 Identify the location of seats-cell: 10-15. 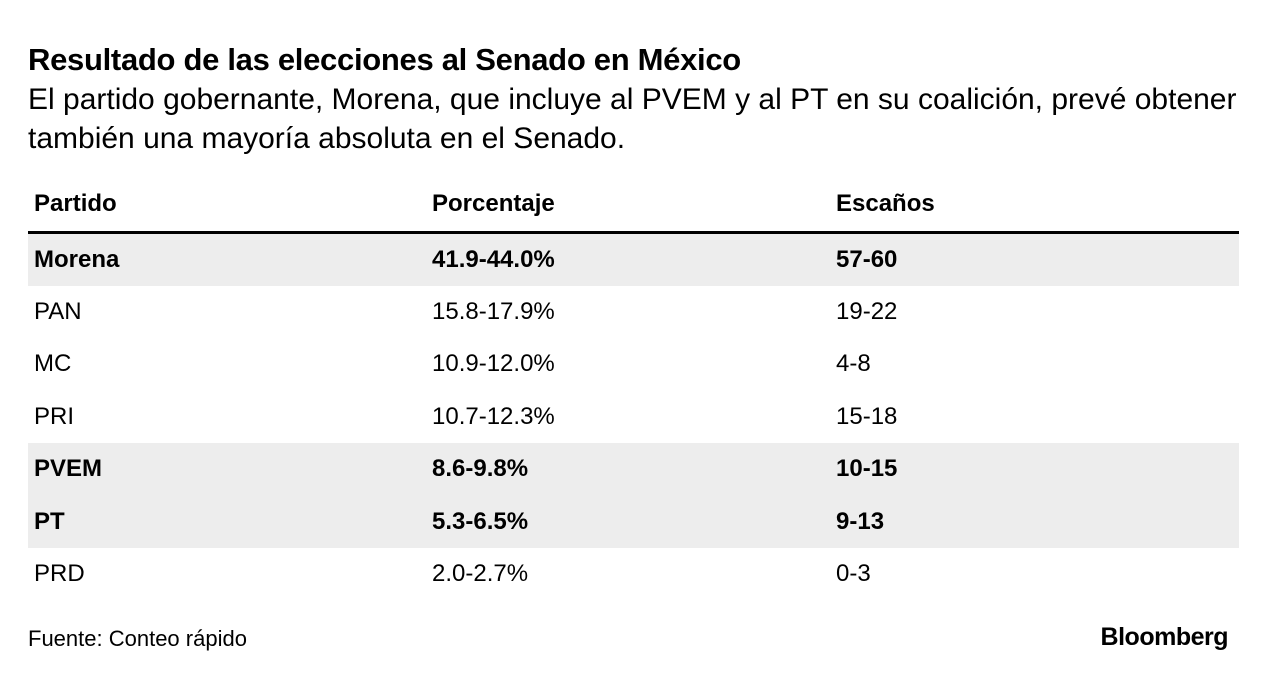
(1034, 469).